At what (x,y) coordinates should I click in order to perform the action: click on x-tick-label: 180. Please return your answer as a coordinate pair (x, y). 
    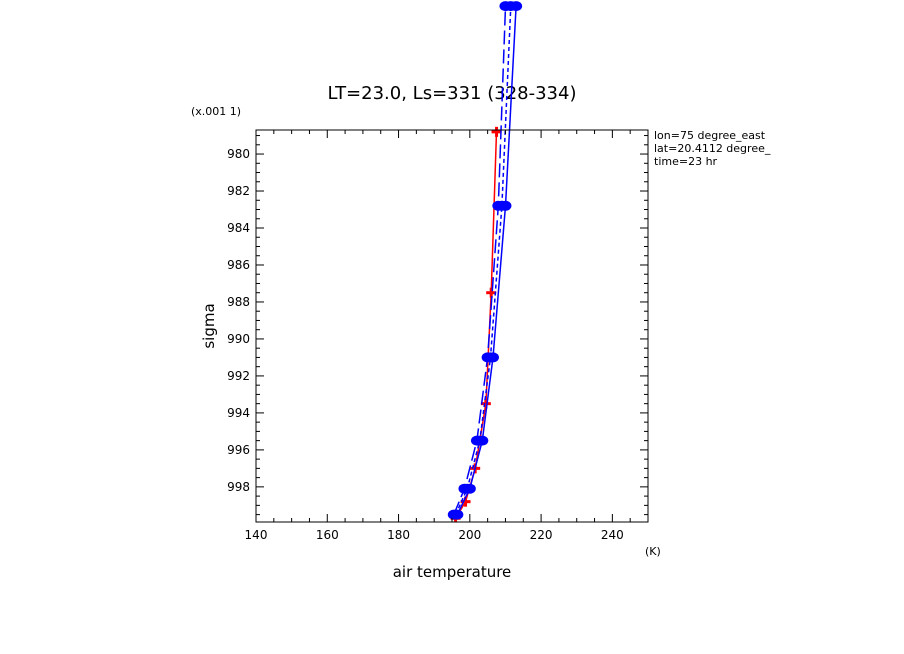
    Looking at the image, I should click on (398, 535).